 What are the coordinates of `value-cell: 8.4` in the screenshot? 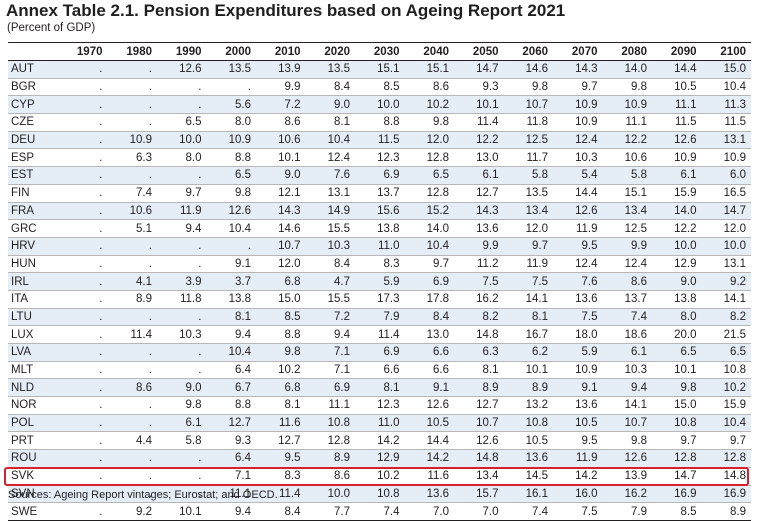 It's located at (429, 317).